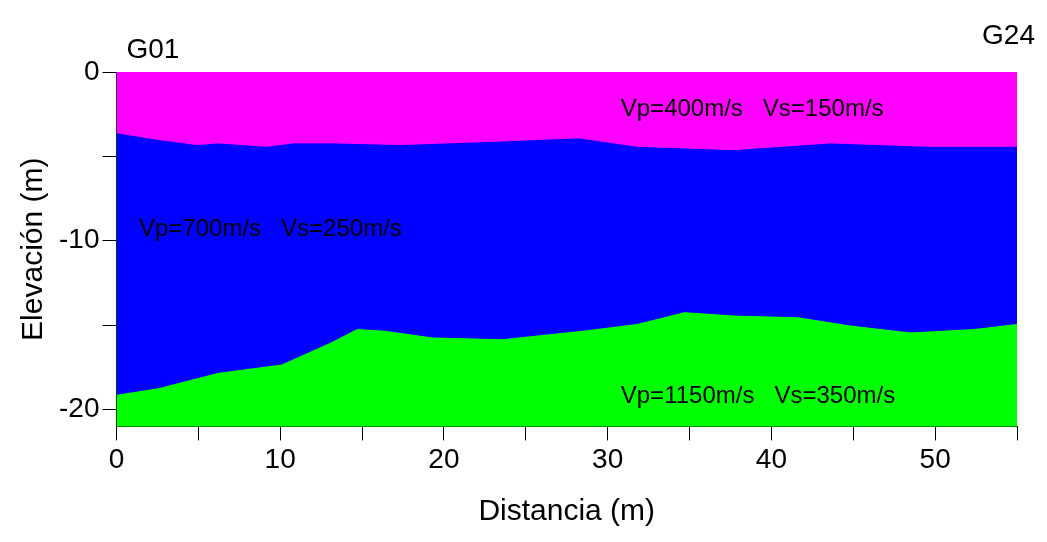 The height and width of the screenshot is (542, 1047). What do you see at coordinates (91, 70) in the screenshot?
I see `y-tick-label: 0` at bounding box center [91, 70].